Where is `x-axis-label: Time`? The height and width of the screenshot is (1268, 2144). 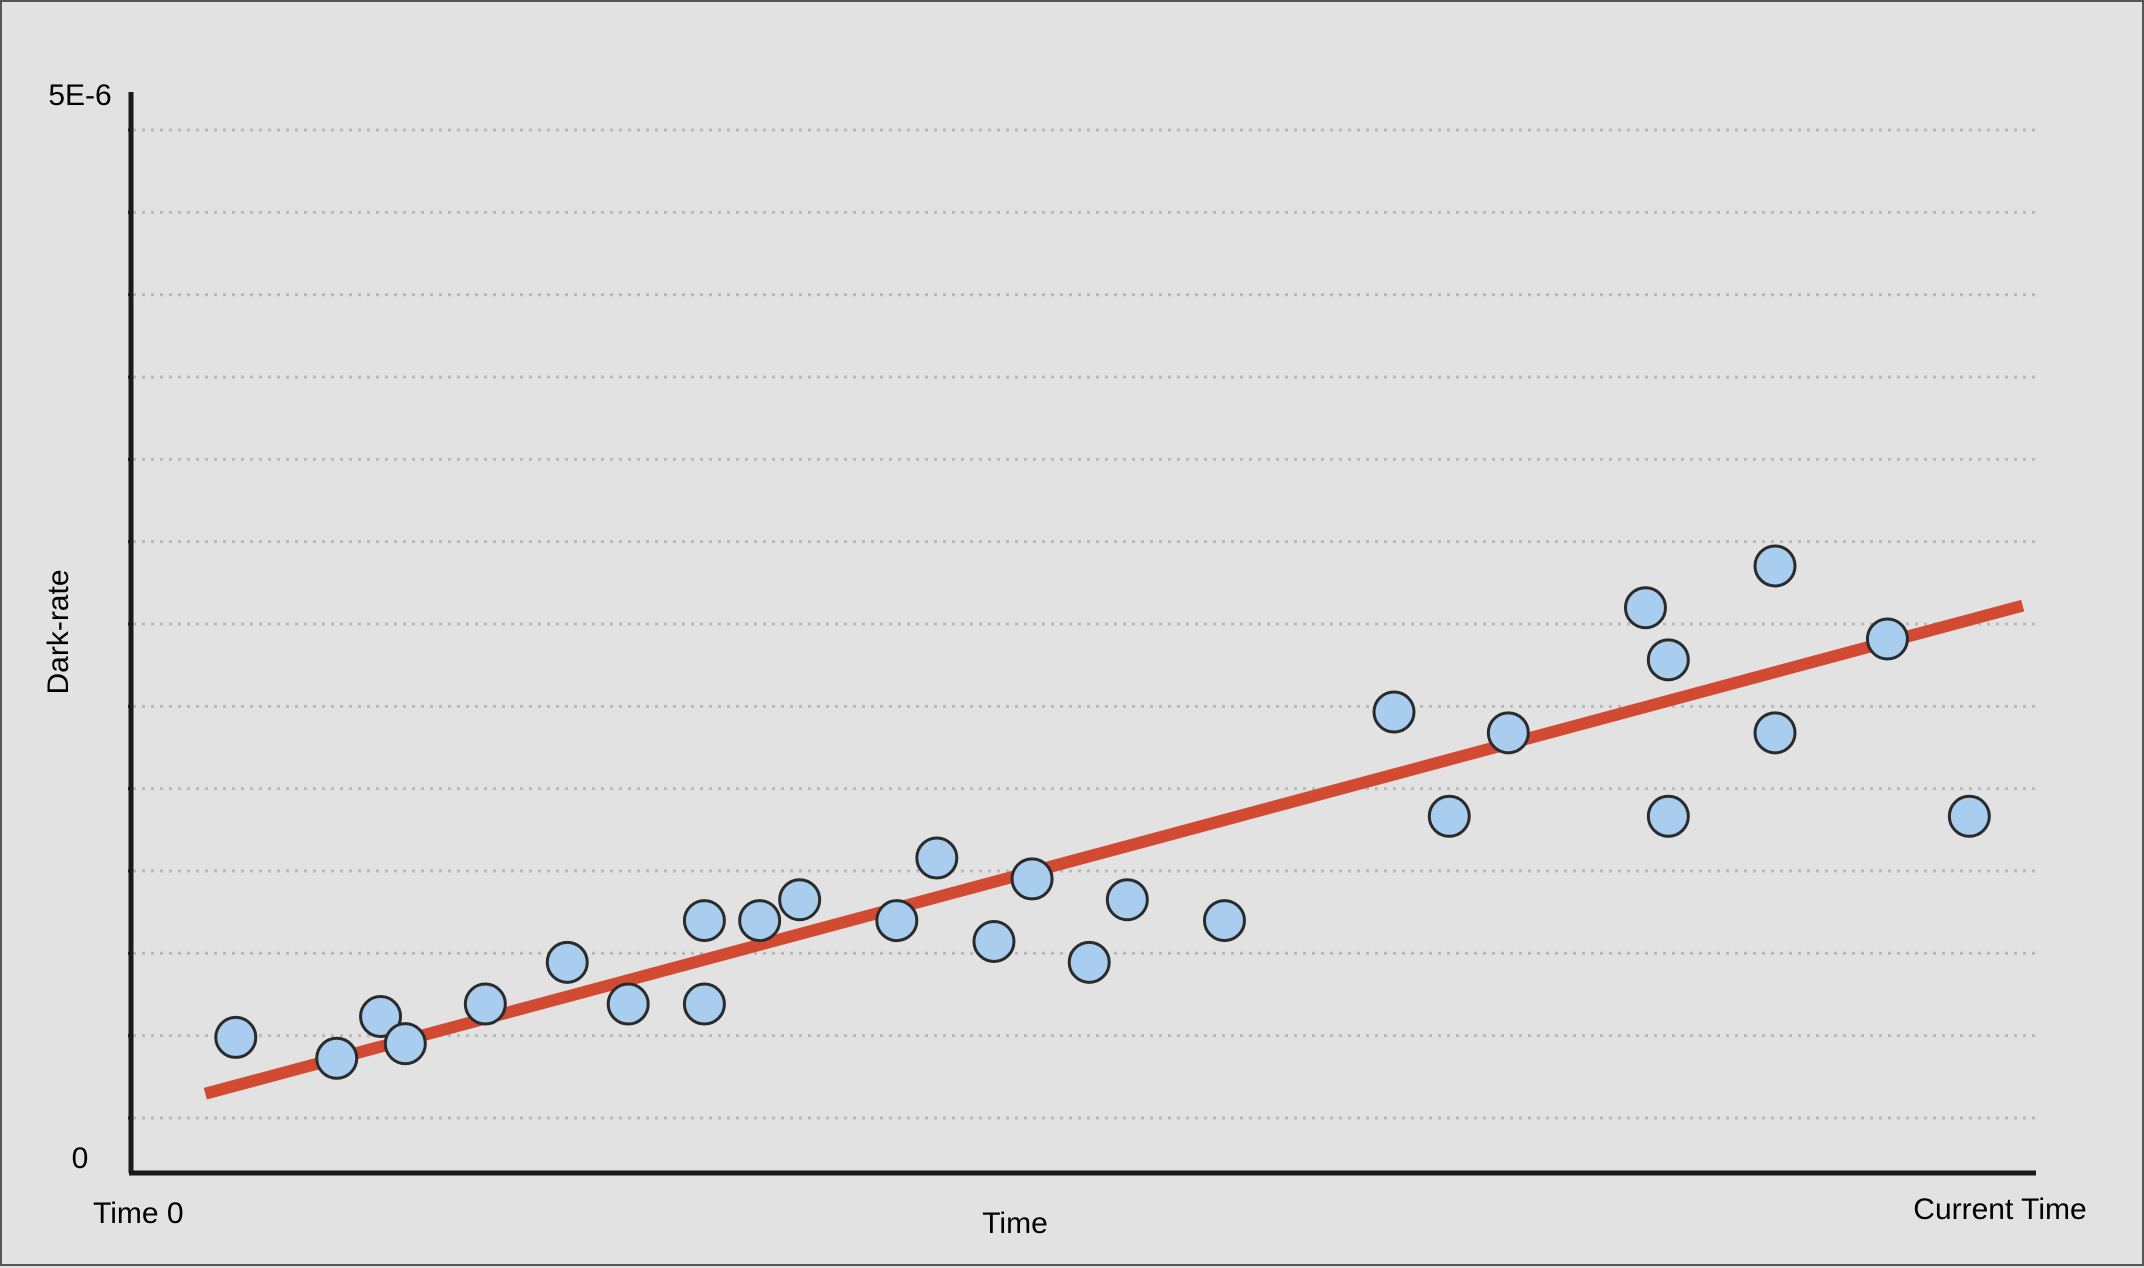
x-axis-label: Time is located at coordinates (1015, 1223).